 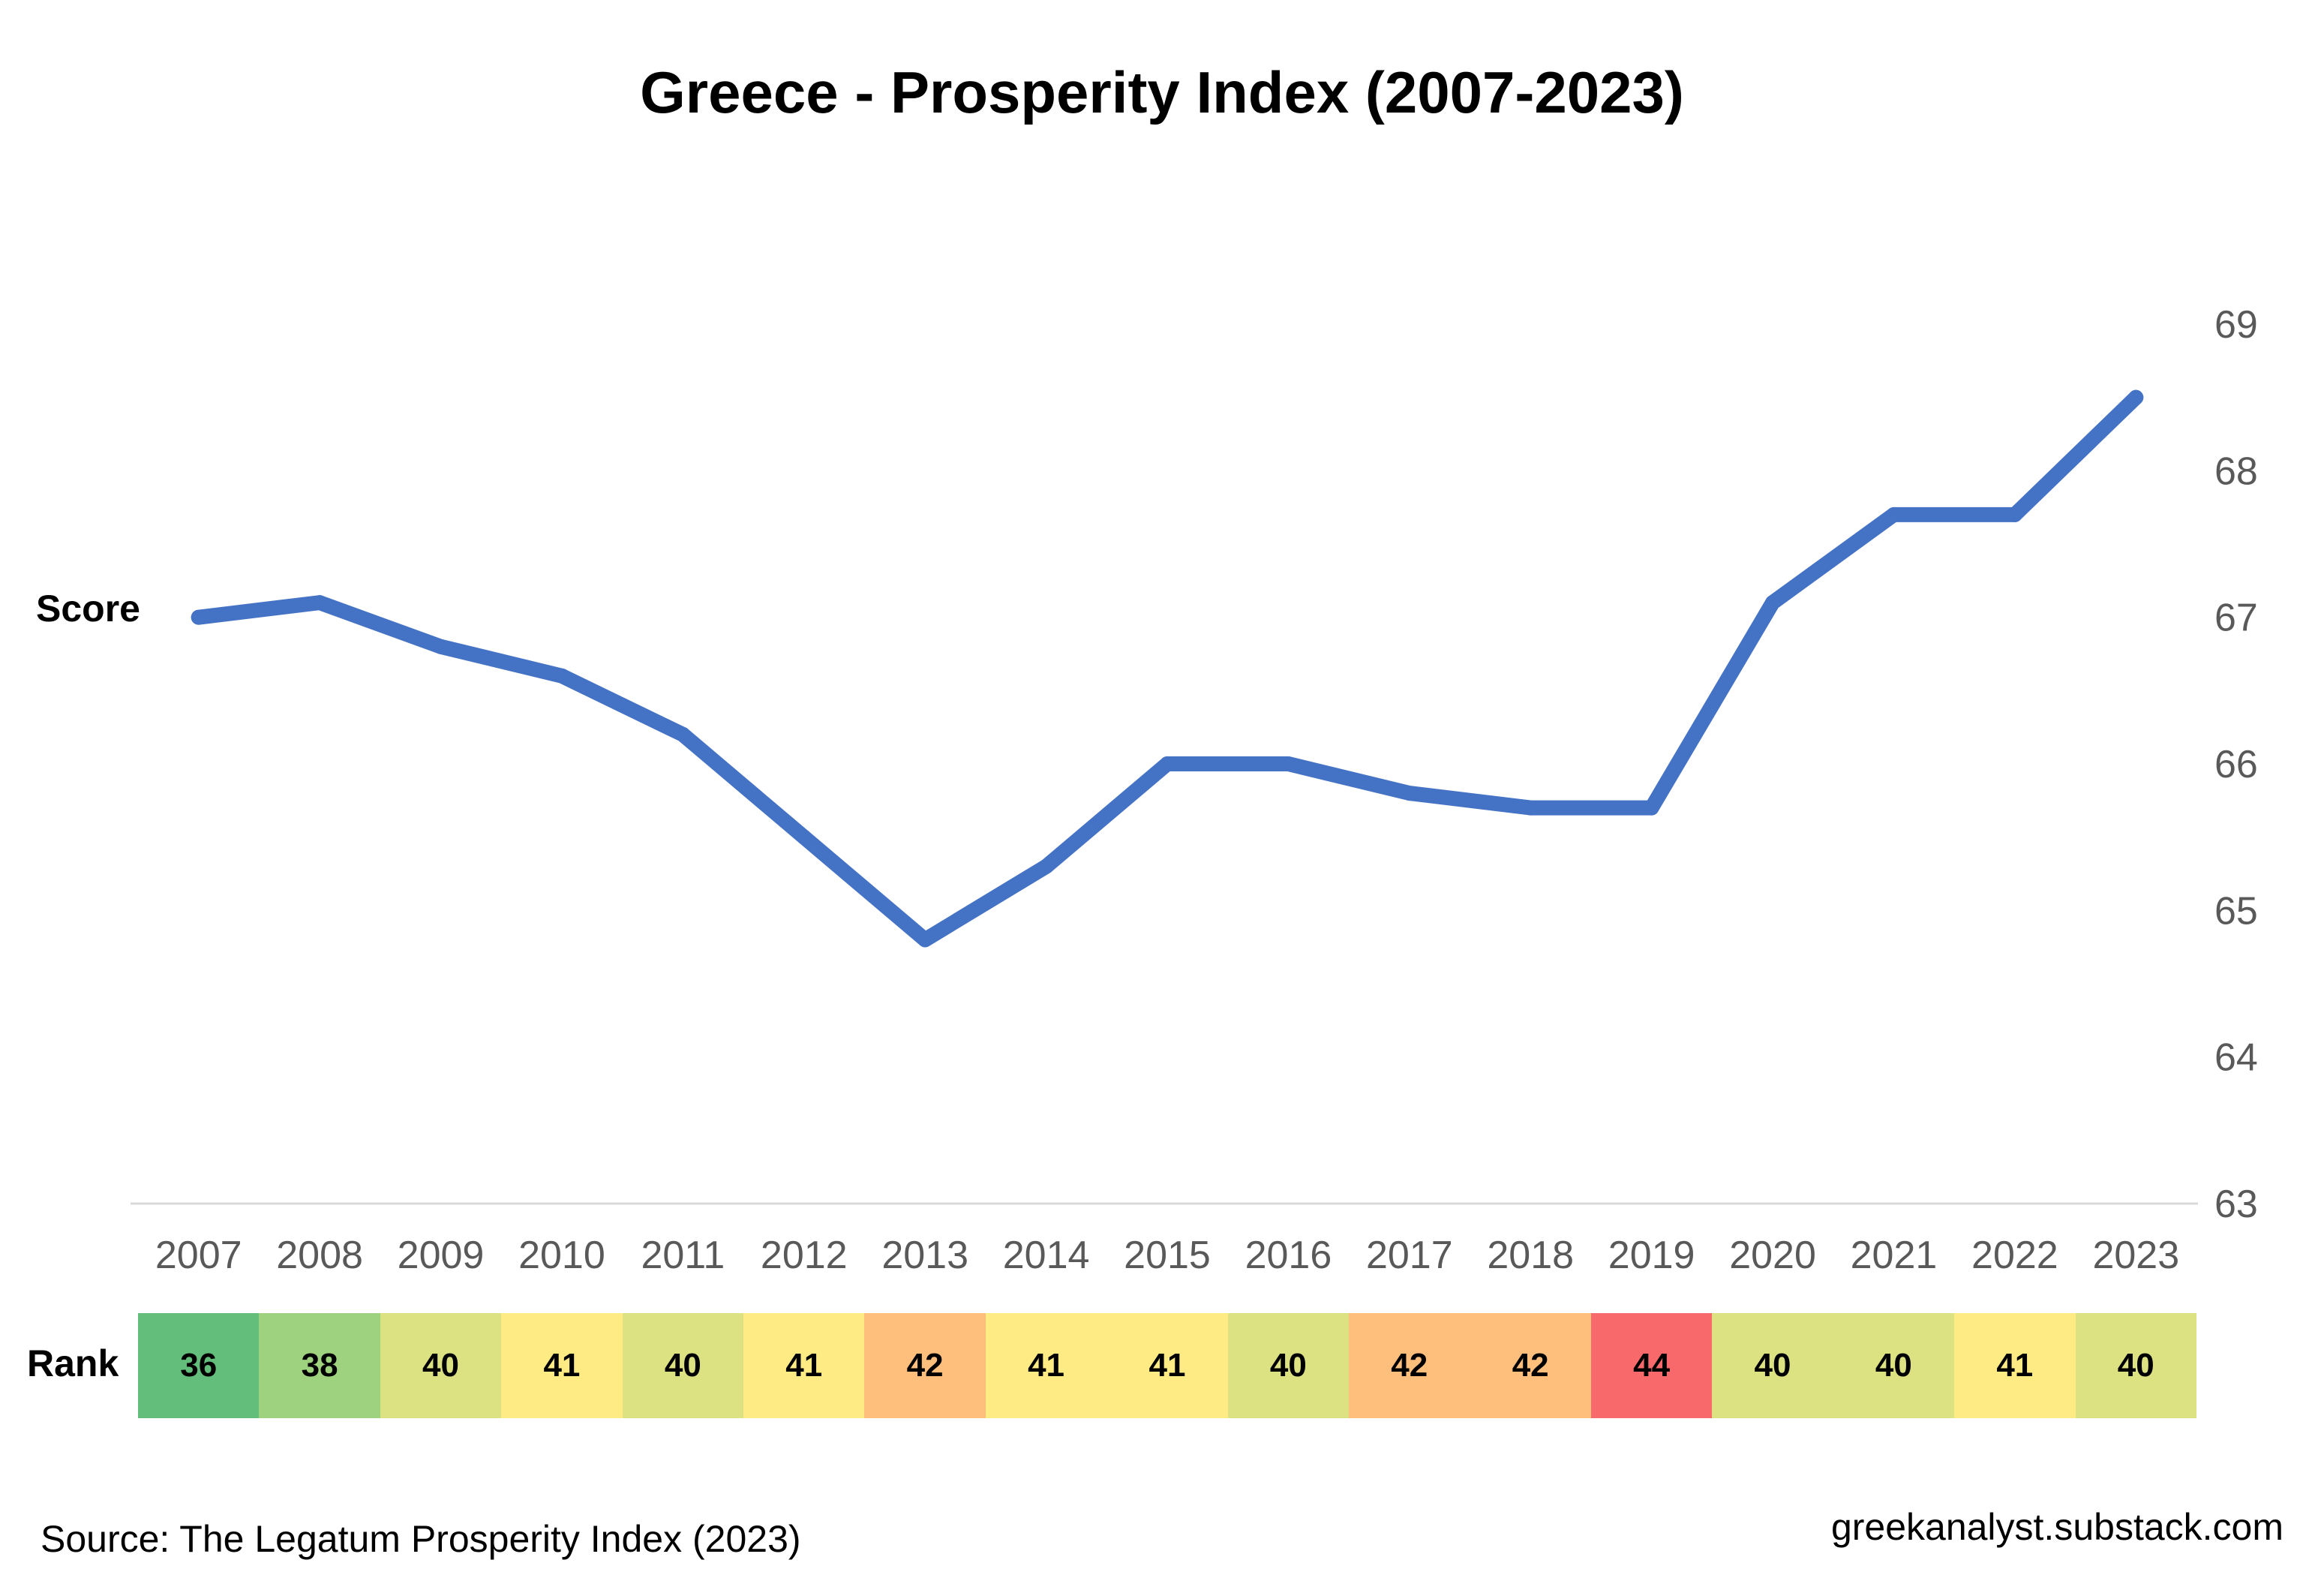 I want to click on x-tick-label: 2020, so click(x=1772, y=1255).